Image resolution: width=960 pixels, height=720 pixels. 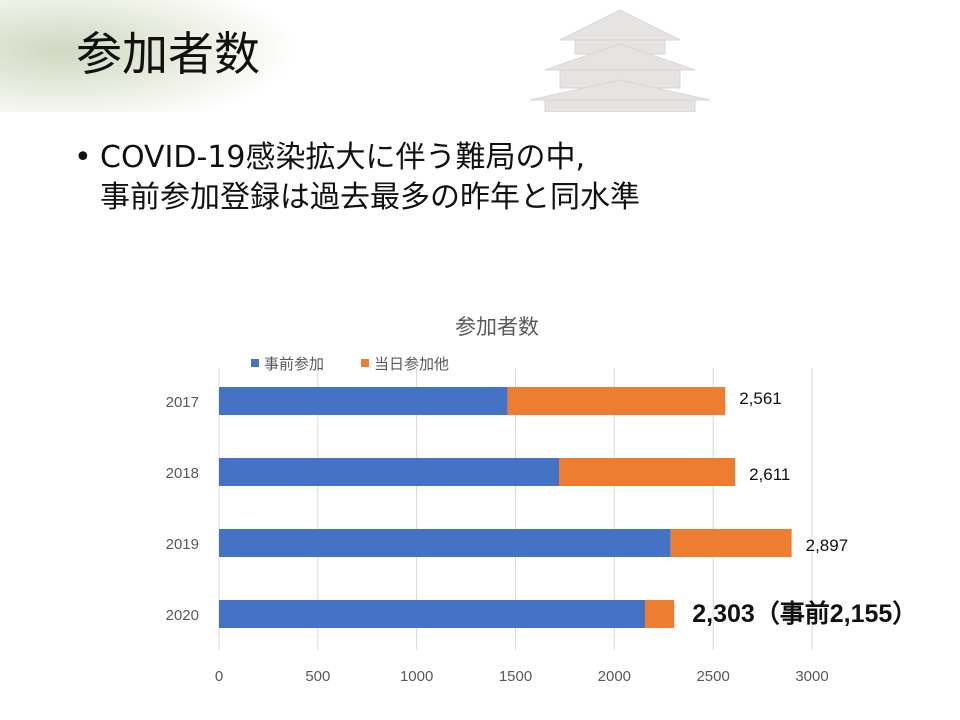 What do you see at coordinates (350, 364) in the screenshot?
I see `chart-legend: 事前参加 当日参加他` at bounding box center [350, 364].